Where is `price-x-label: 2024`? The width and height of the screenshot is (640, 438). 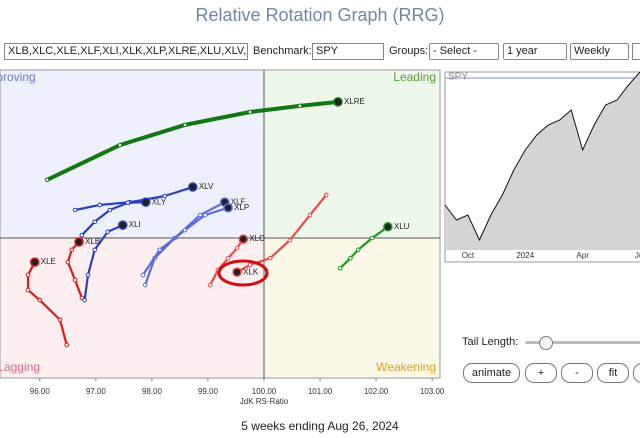 price-x-label: 2024 is located at coordinates (525, 255).